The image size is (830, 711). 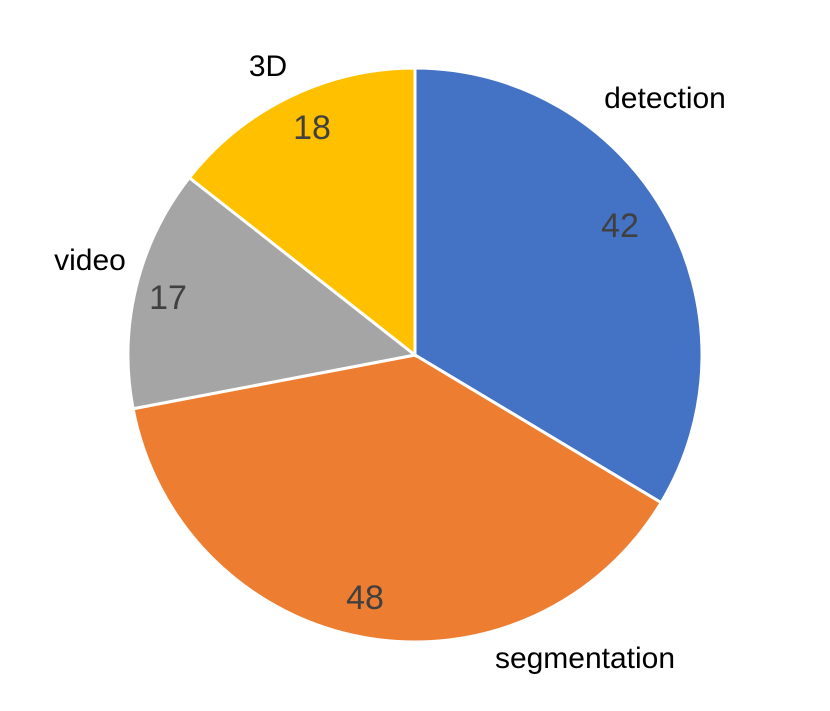 I want to click on slice-label: video, so click(x=90, y=260).